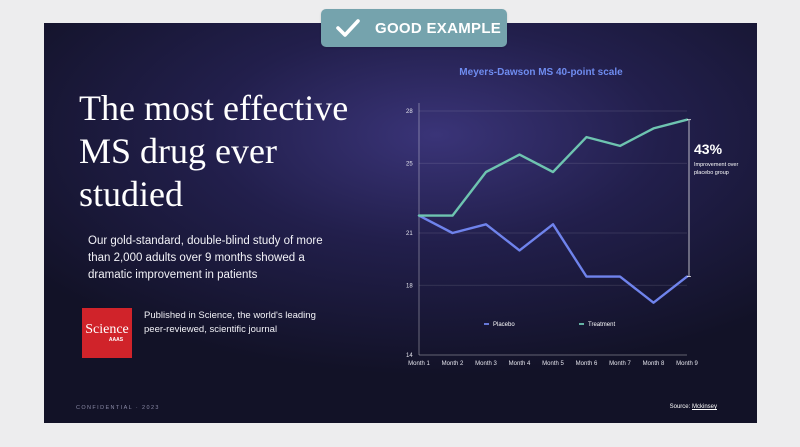  What do you see at coordinates (587, 364) in the screenshot?
I see `x-tick-label: Month 6` at bounding box center [587, 364].